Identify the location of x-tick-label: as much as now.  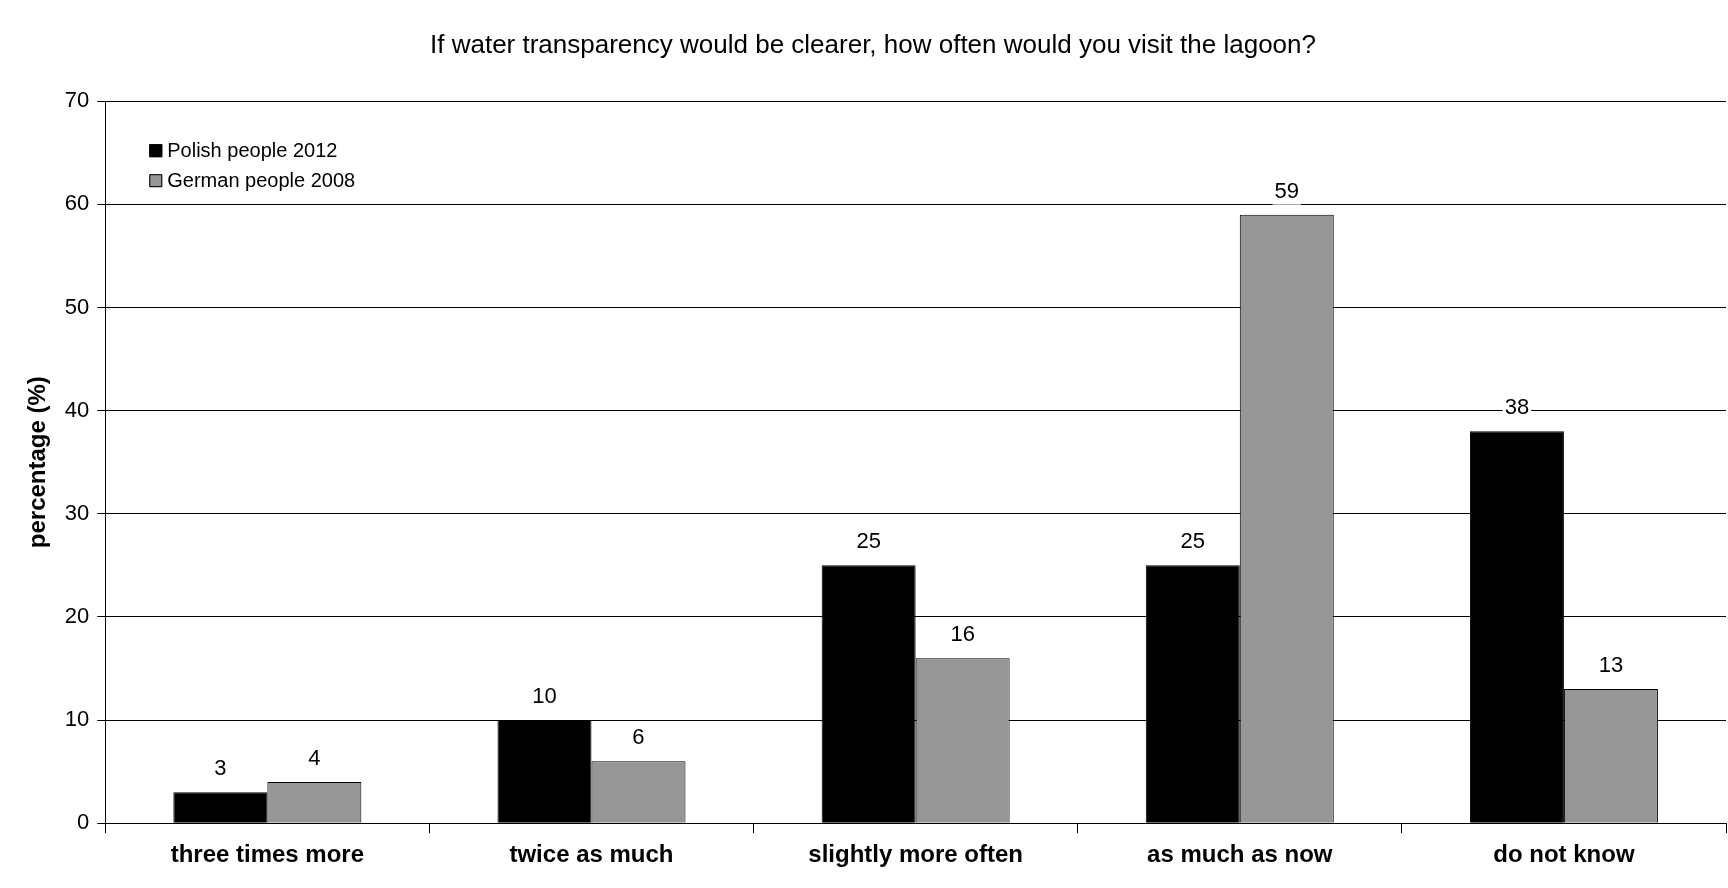
(1240, 854).